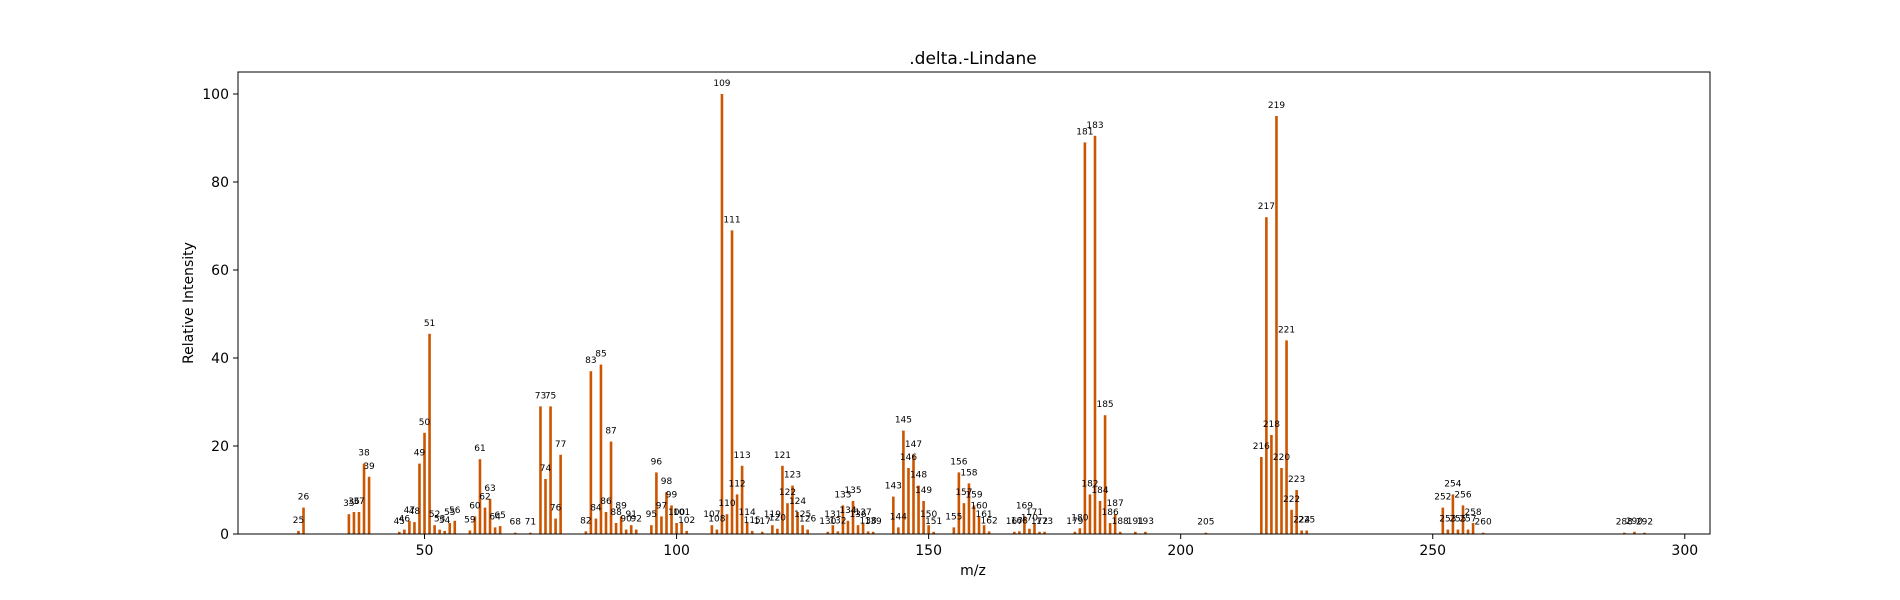  I want to click on peak-label-126: 126, so click(807, 520).